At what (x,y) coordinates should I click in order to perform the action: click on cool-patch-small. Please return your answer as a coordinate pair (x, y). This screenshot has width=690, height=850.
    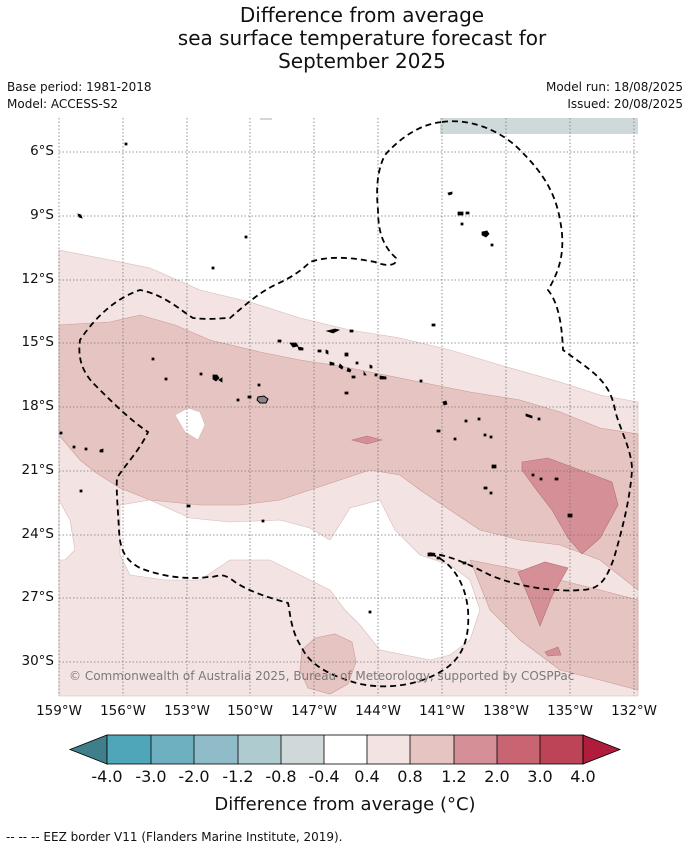
    Looking at the image, I should click on (266, 119).